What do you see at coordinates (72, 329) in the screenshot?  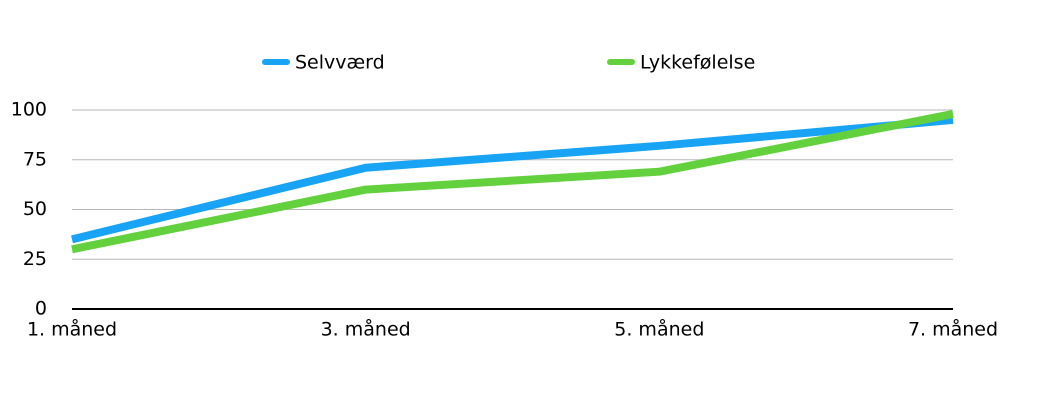 I see `x-tick-label: 1. måned` at bounding box center [72, 329].